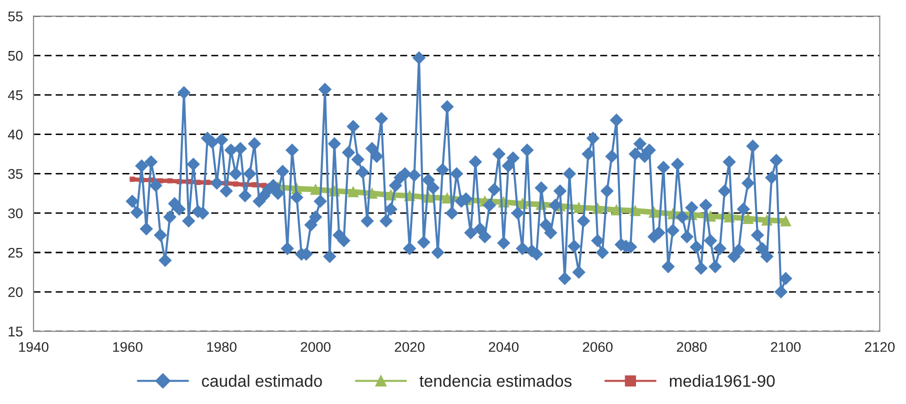 Image resolution: width=906 pixels, height=404 pixels. What do you see at coordinates (879, 347) in the screenshot?
I see `x-tick-label: 2120` at bounding box center [879, 347].